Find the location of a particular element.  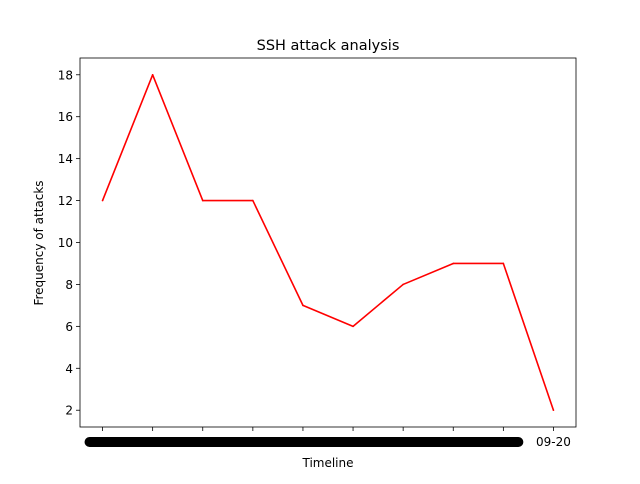

y-tick-label: 6 is located at coordinates (69, 327).